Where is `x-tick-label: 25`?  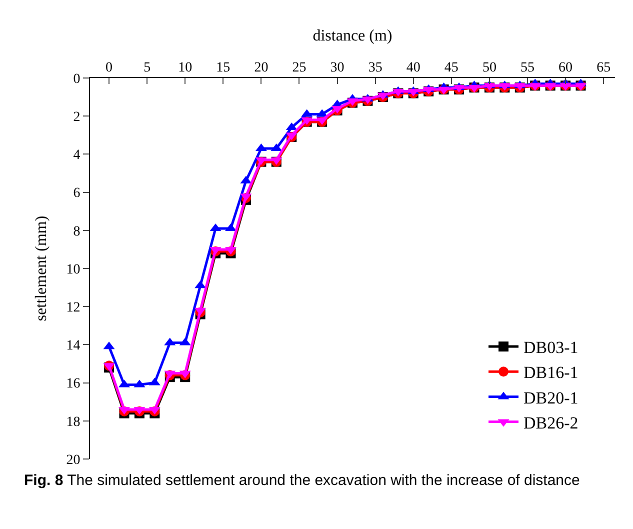 x-tick-label: 25 is located at coordinates (299, 68).